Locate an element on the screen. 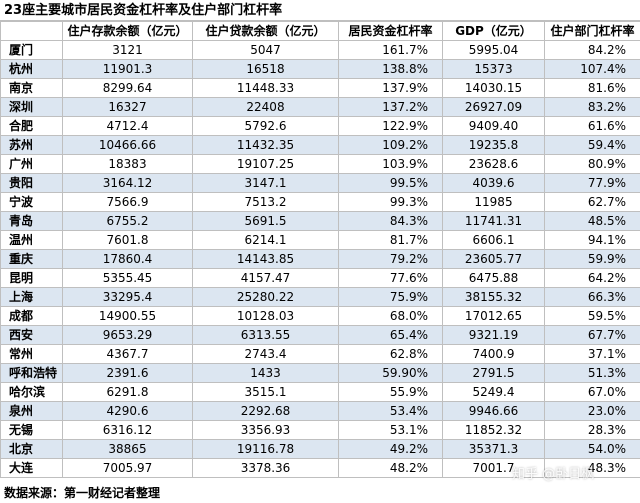 The height and width of the screenshot is (503, 640). cell-gdp: 9946.66 is located at coordinates (493, 411).